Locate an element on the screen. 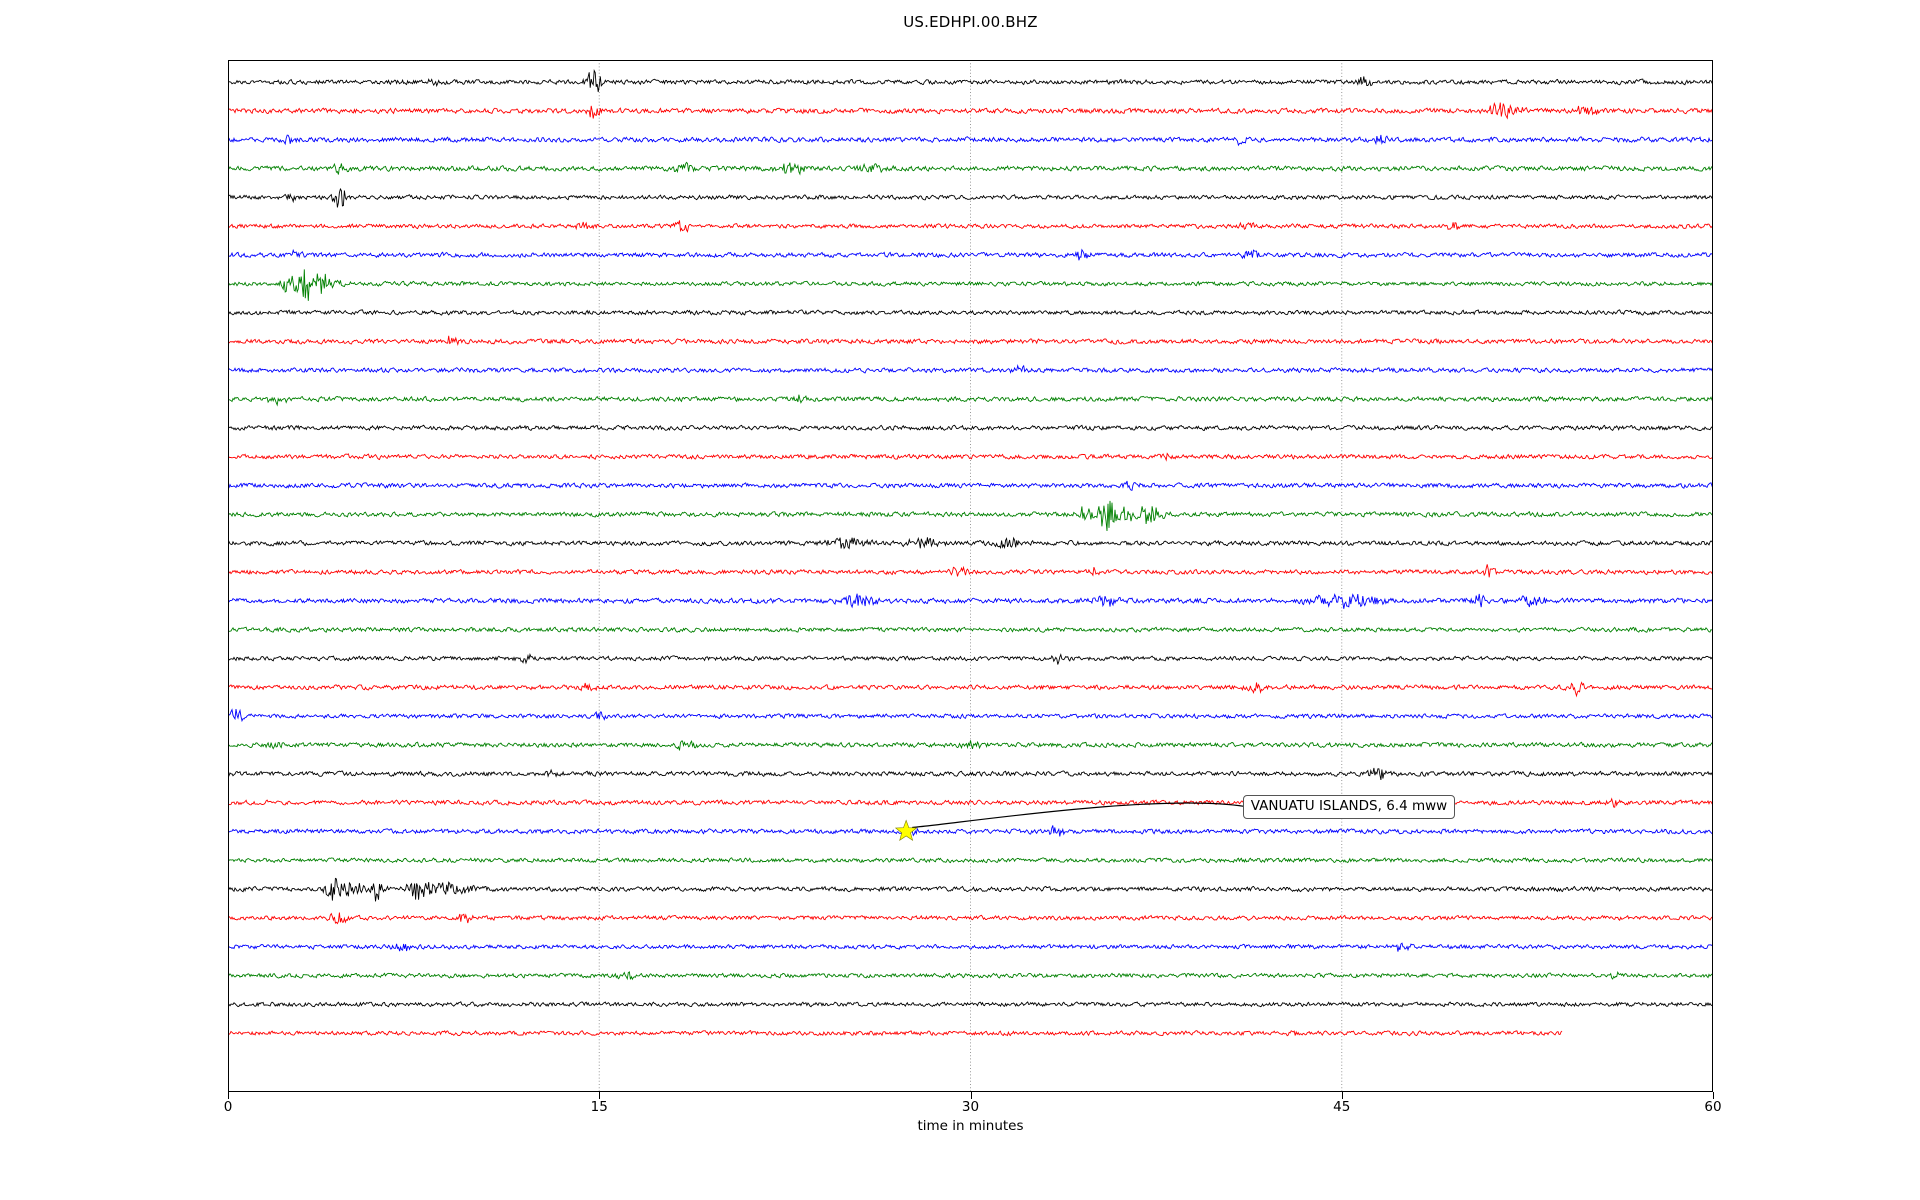 This screenshot has height=1200, width=1920. x-tick-label: 60 is located at coordinates (1713, 1107).